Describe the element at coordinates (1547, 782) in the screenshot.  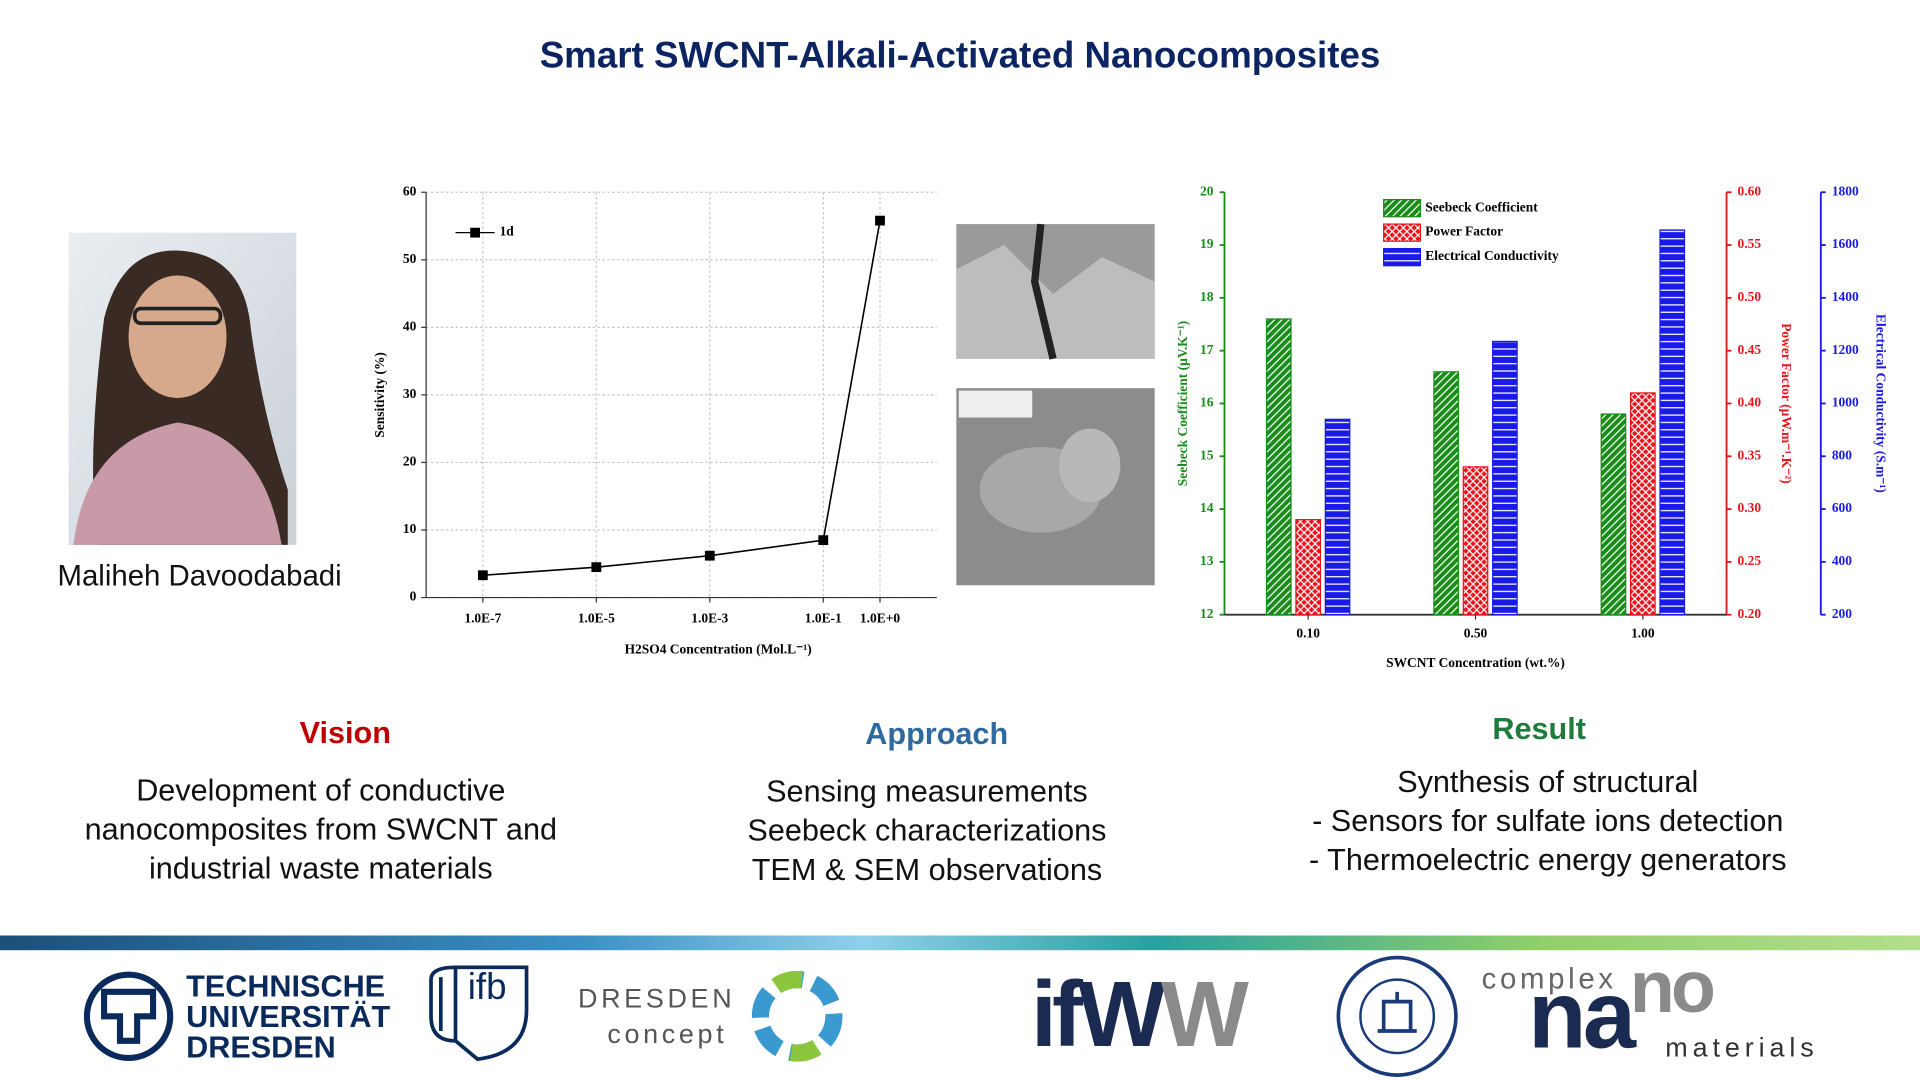
I see `section-line: Synthesis of structural` at that location.